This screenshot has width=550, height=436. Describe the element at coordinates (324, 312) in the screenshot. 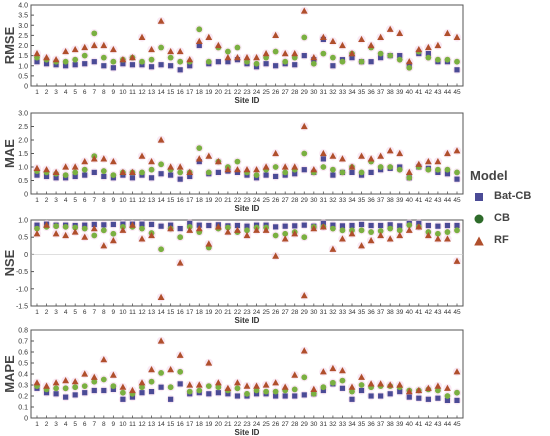

I see `x-tick-label: 31` at that location.